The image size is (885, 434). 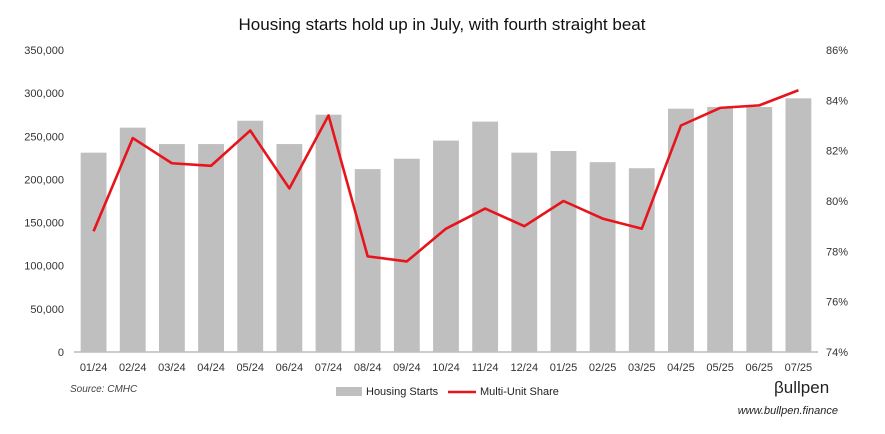 What do you see at coordinates (799, 368) in the screenshot?
I see `x-tick-label: 07/25` at bounding box center [799, 368].